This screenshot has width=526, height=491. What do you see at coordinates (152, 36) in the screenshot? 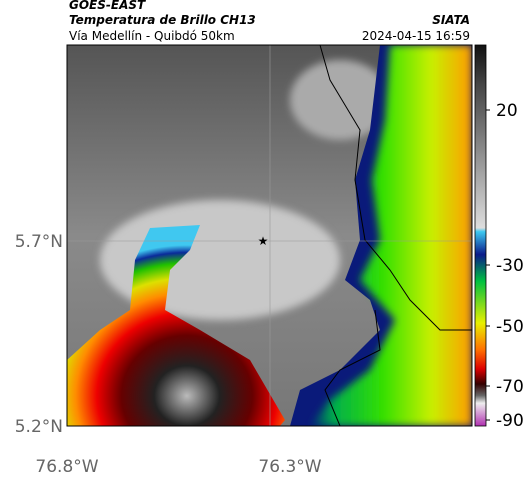
I see `subtitle: Vía Medellín - Quibdó 50km` at bounding box center [152, 36].